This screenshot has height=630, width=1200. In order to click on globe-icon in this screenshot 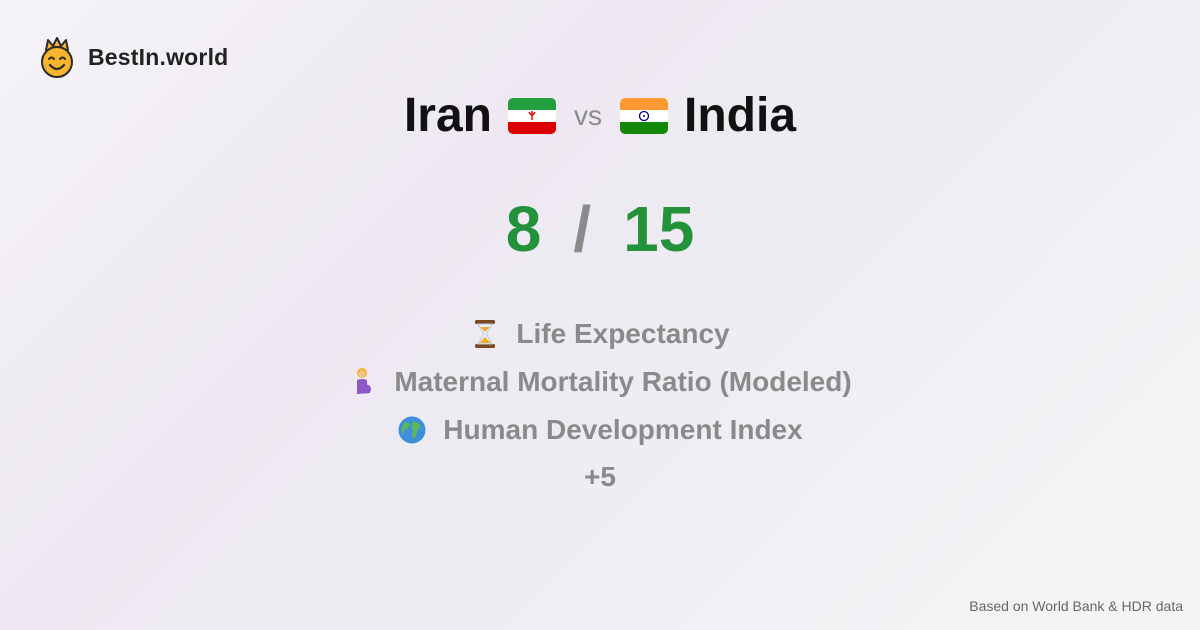, I will do `click(412, 430)`.